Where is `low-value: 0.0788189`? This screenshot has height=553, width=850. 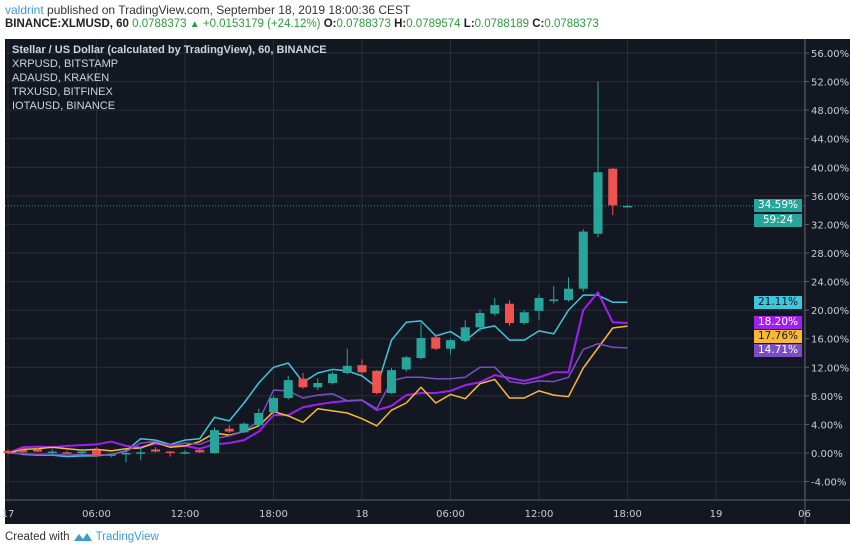 low-value: 0.0788189 is located at coordinates (502, 24).